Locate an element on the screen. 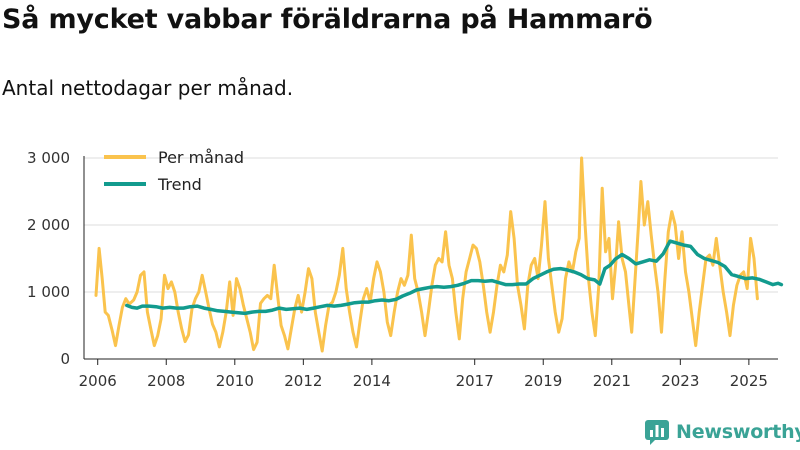 The width and height of the screenshot is (800, 450). x-tick-label: 2021 is located at coordinates (612, 381).